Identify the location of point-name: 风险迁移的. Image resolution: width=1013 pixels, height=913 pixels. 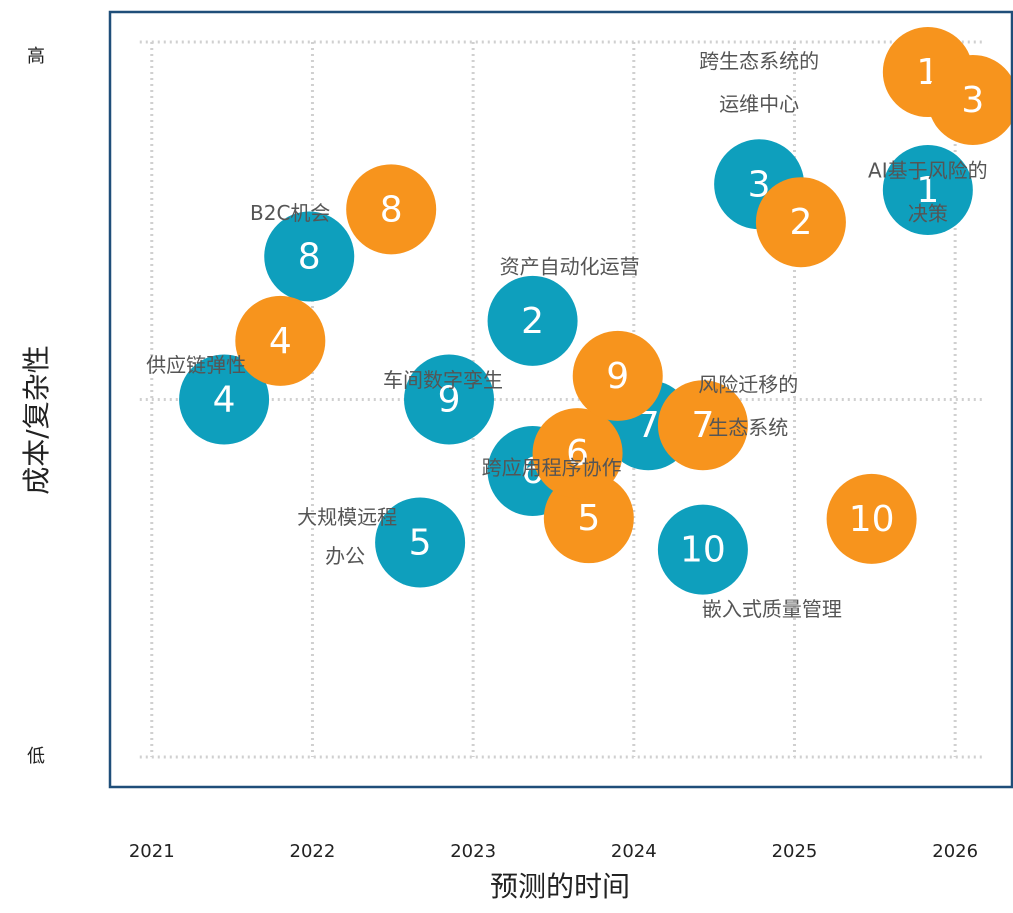
(748, 385).